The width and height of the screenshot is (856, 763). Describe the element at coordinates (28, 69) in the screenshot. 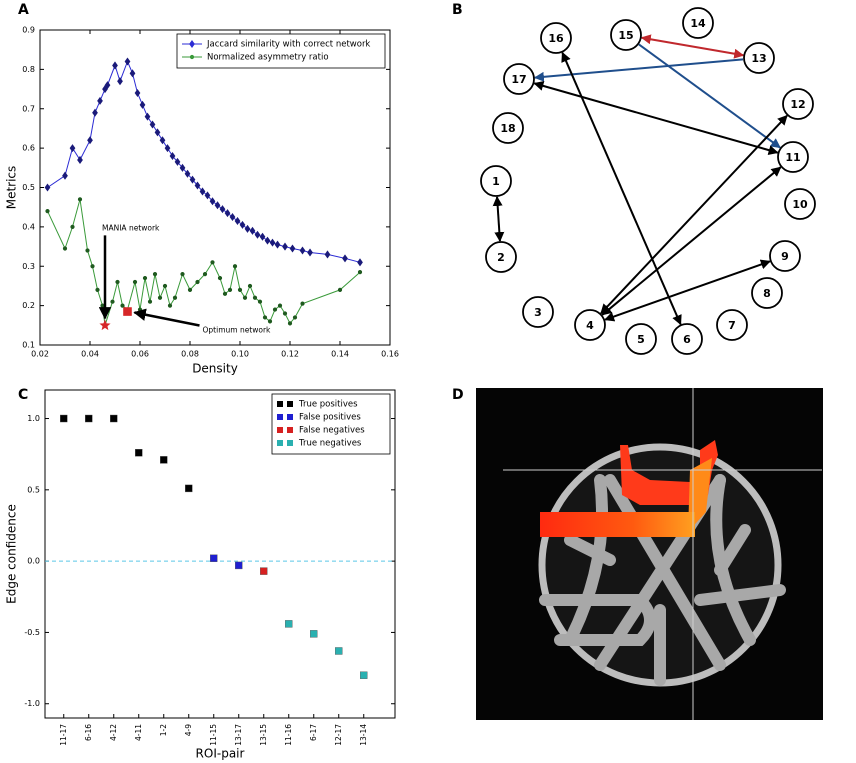

I see `y-tick-label: 0.8` at that location.